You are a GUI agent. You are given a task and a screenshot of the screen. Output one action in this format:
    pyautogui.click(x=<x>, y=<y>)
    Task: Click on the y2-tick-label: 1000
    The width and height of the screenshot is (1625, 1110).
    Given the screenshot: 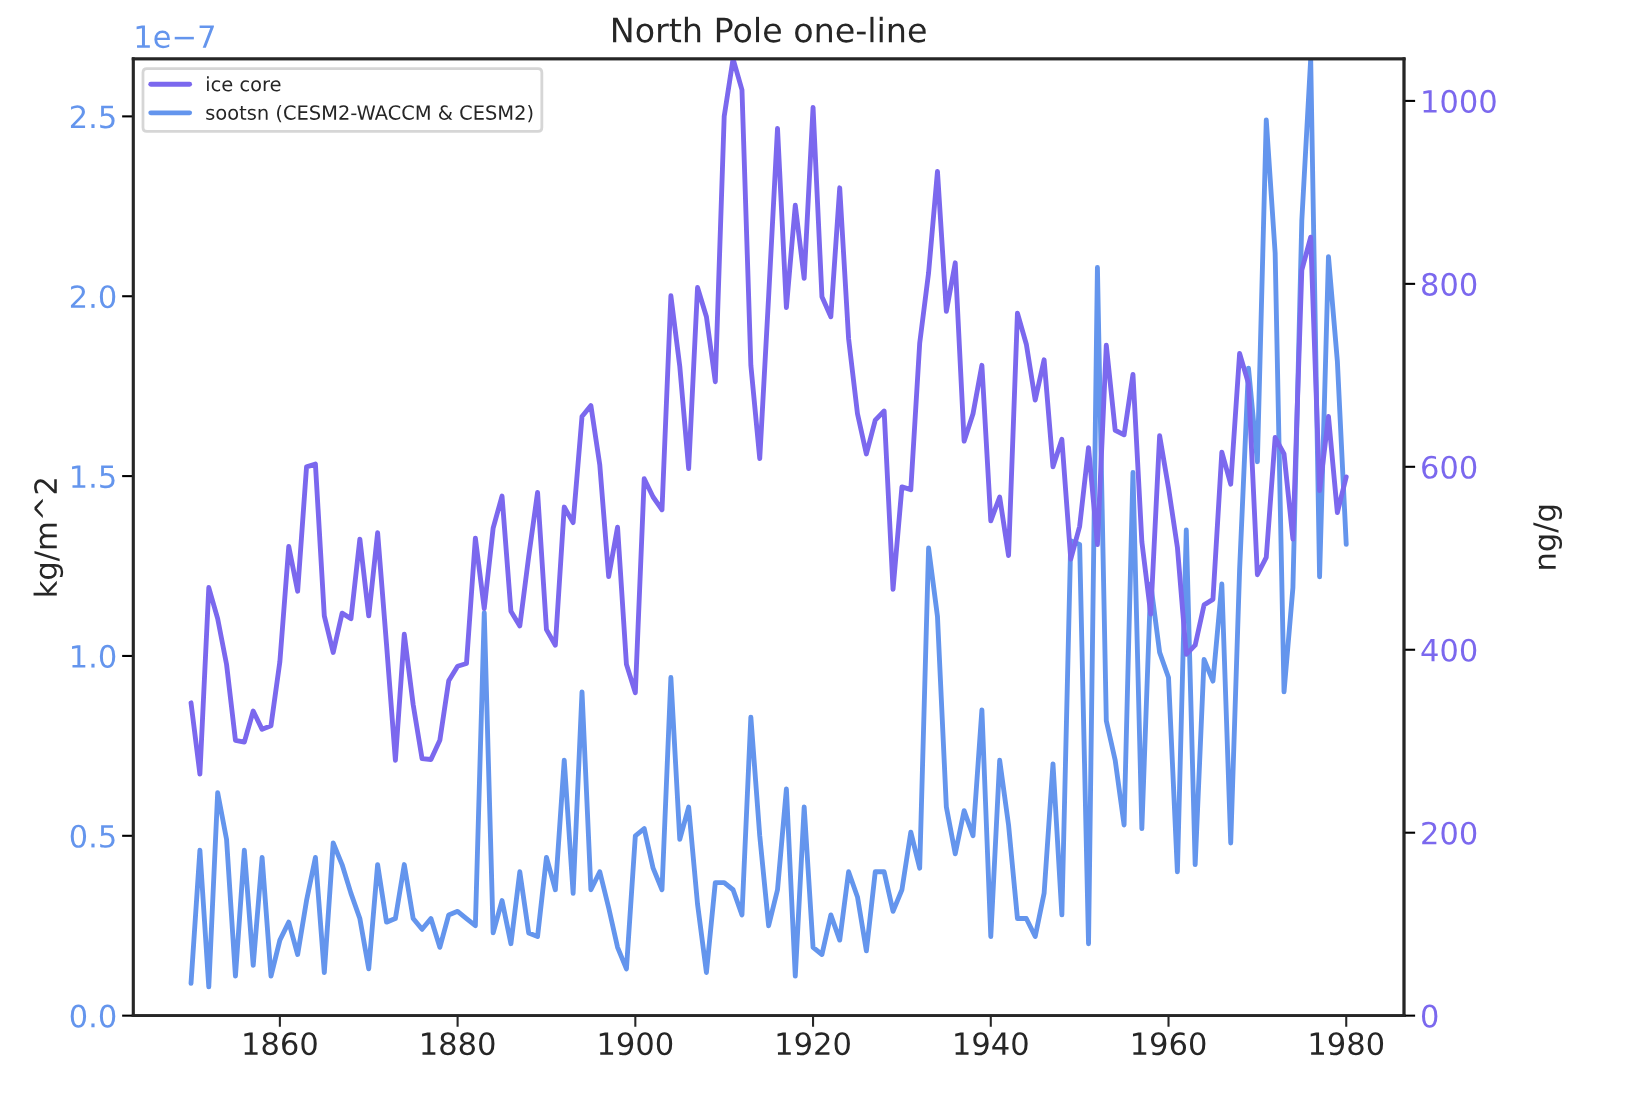 What is the action you would take?
    pyautogui.click(x=1459, y=101)
    